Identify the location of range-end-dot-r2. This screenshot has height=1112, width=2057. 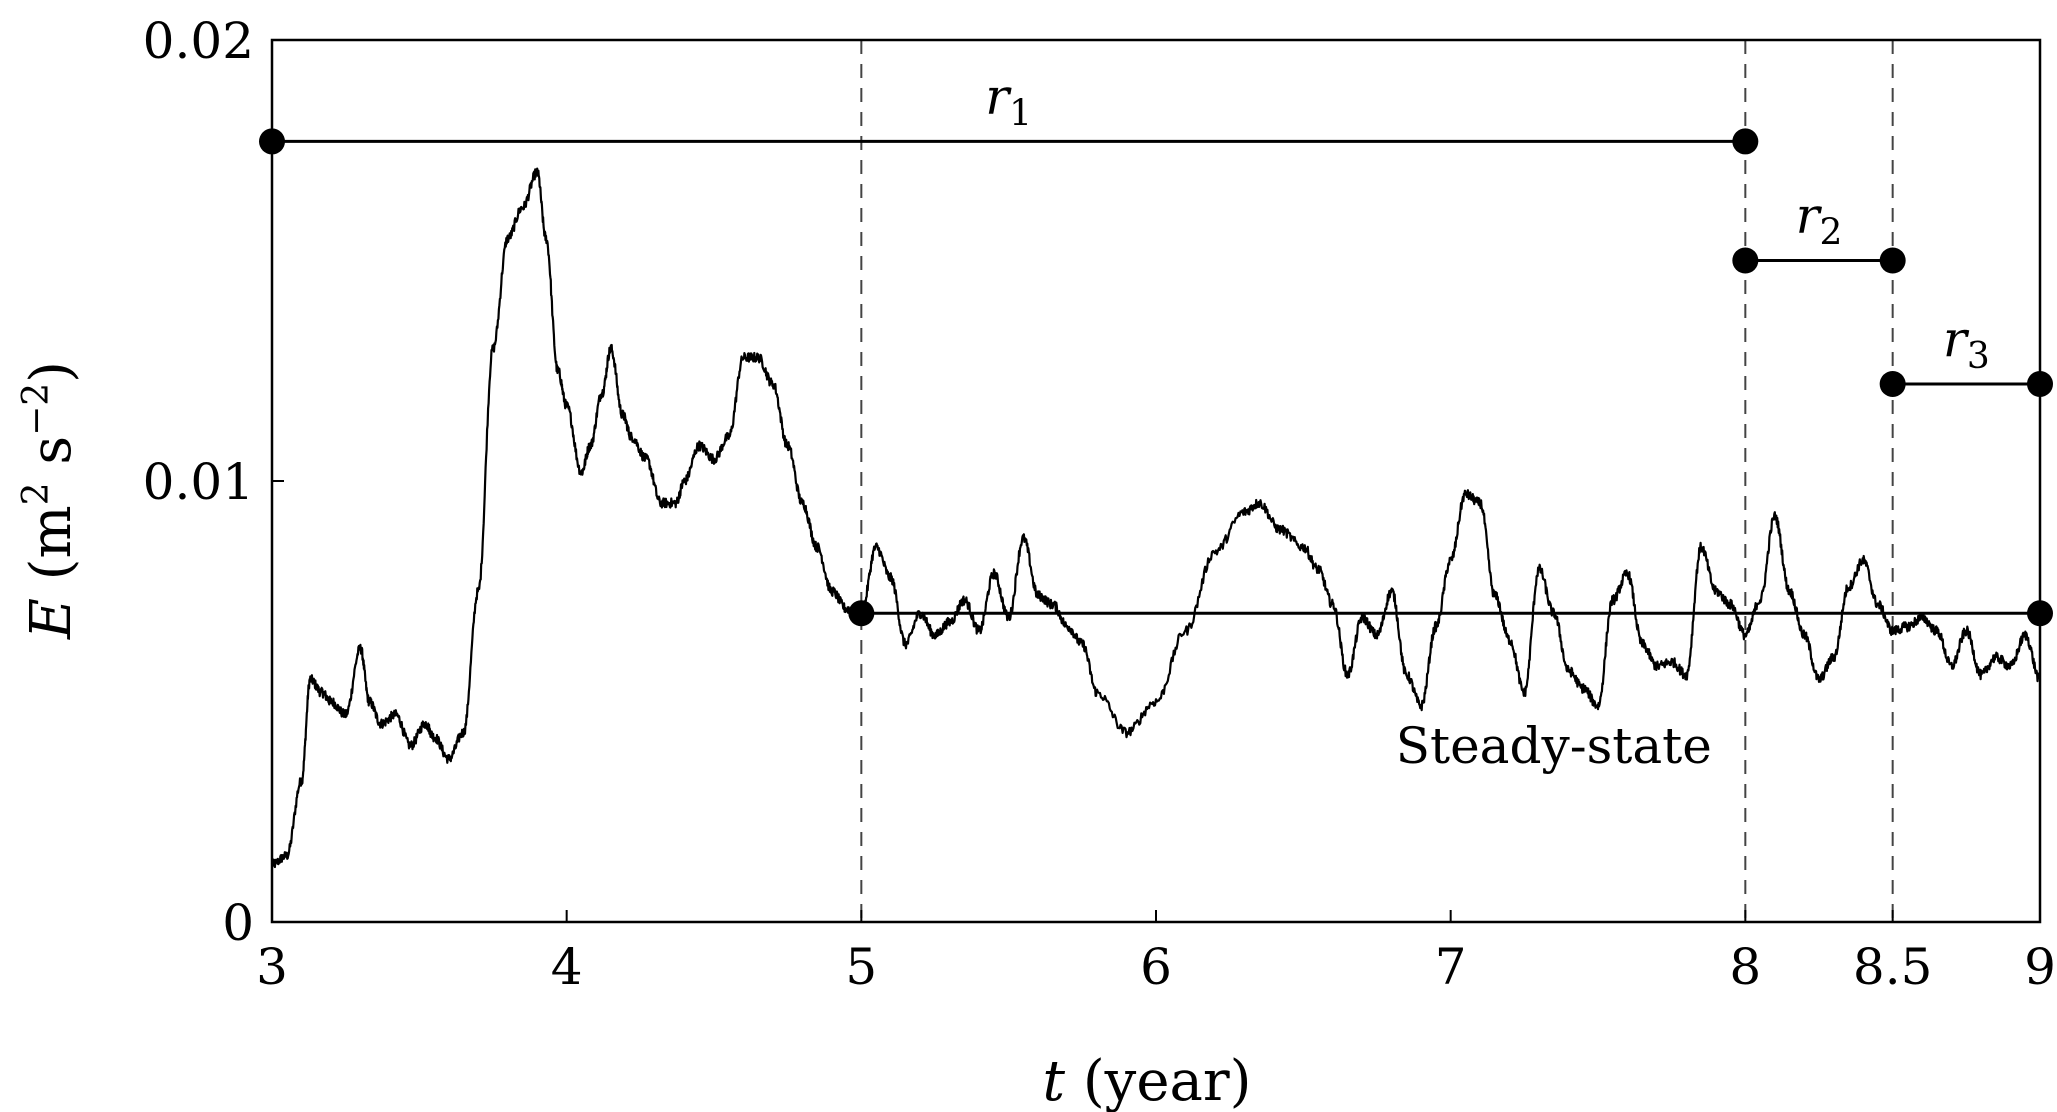
(1892, 260).